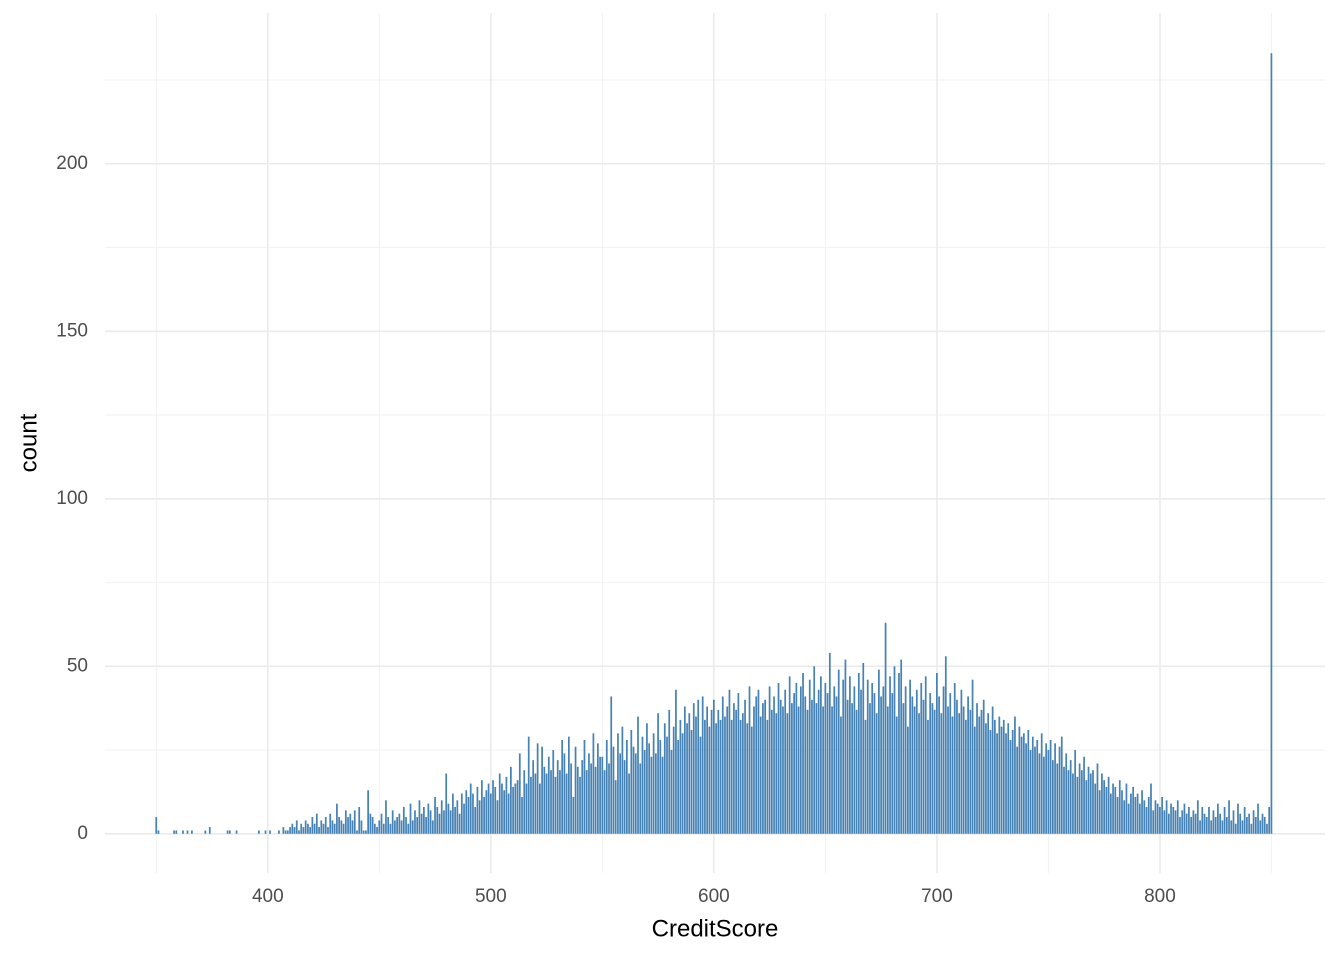 The image size is (1344, 960). What do you see at coordinates (77, 665) in the screenshot?
I see `y-tick-label: 50` at bounding box center [77, 665].